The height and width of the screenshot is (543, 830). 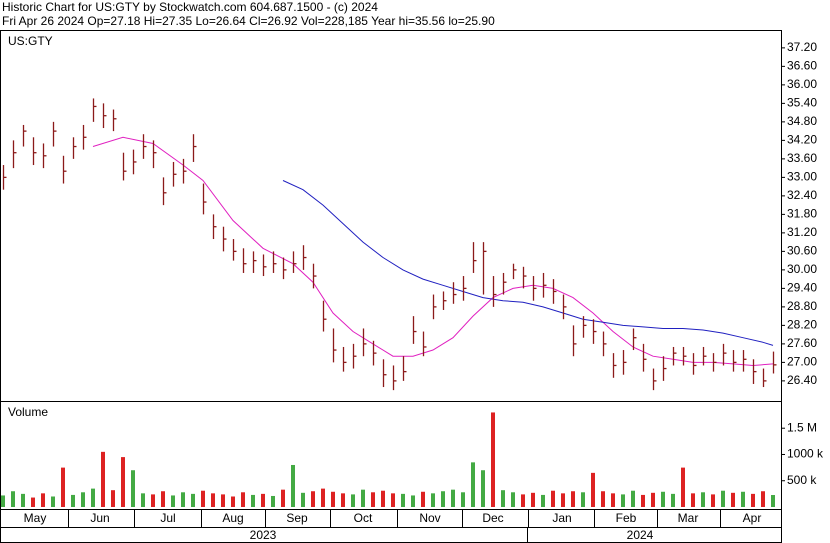 I want to click on y-tick-label: 27.60, so click(x=802, y=343).